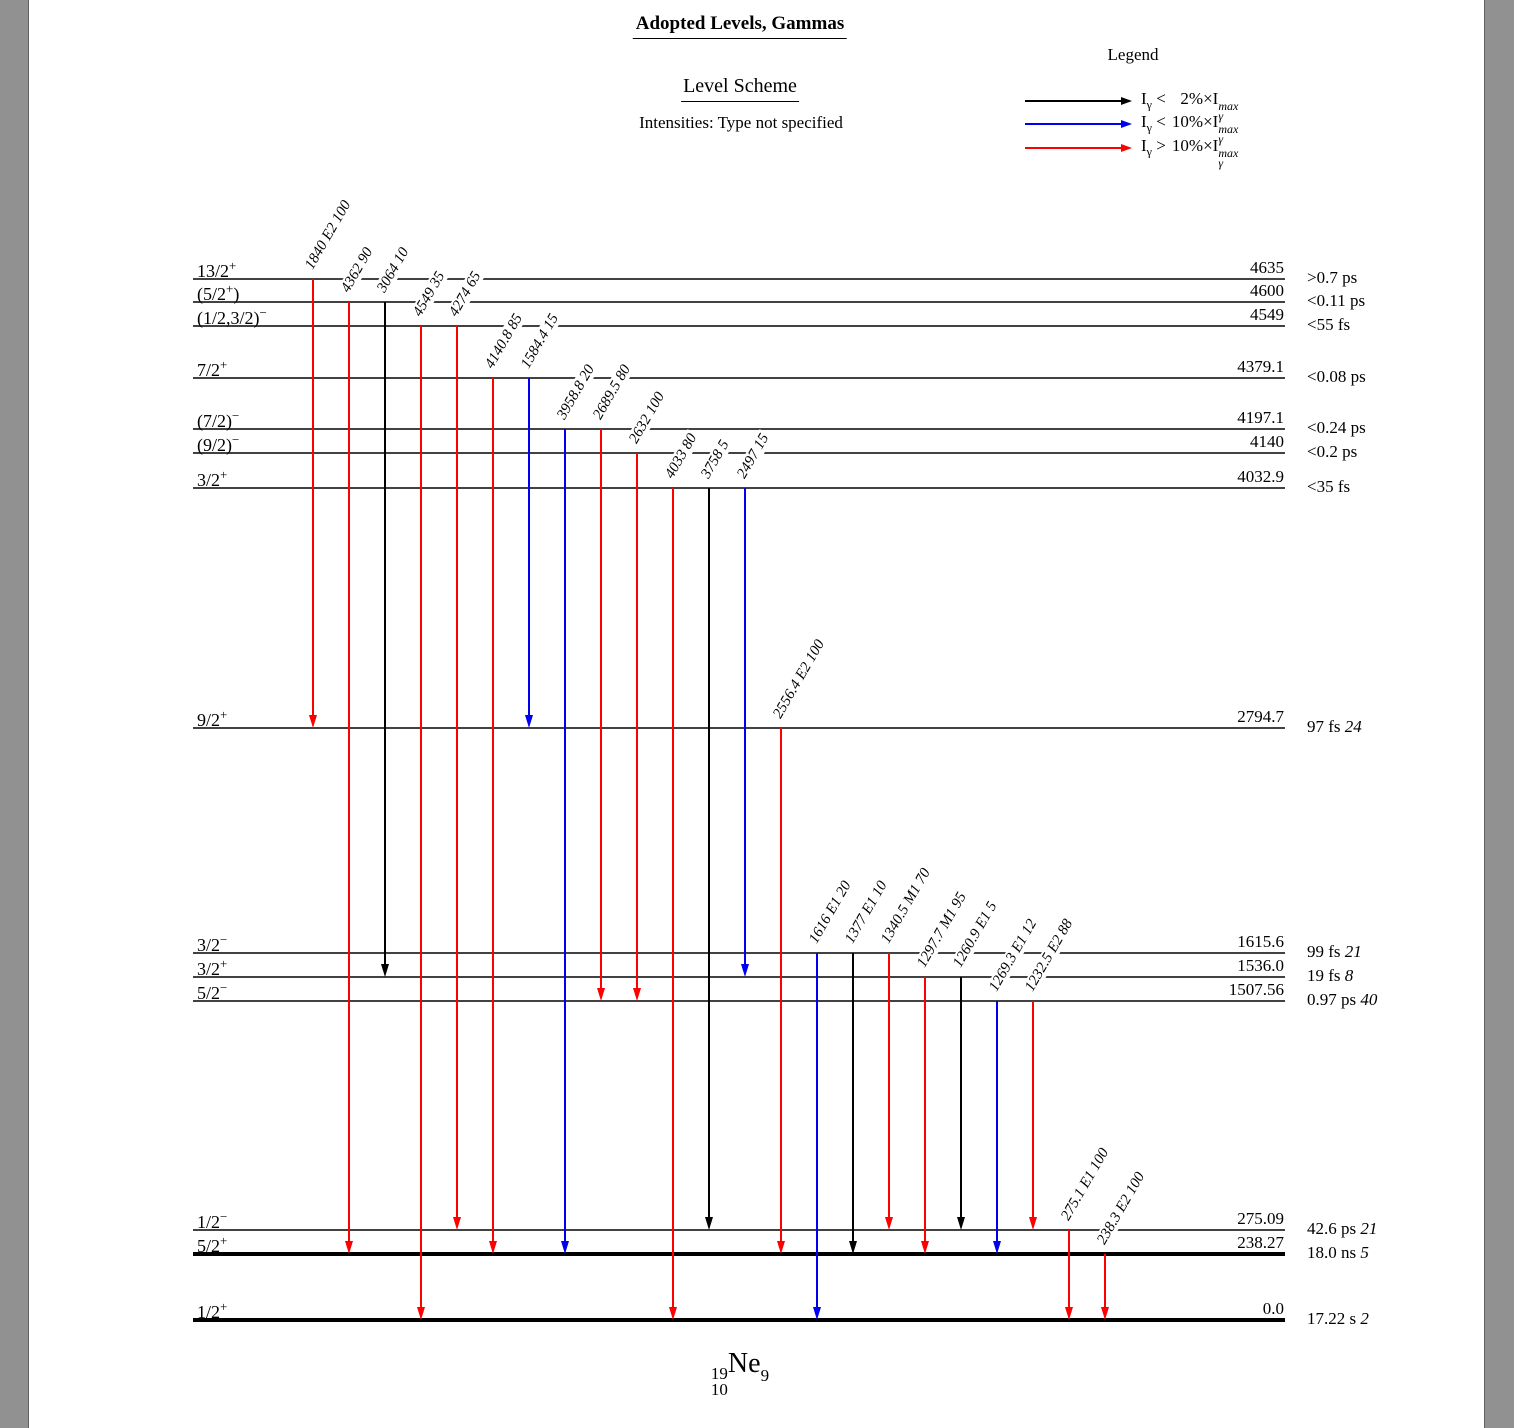 The image size is (1514, 1428). Describe the element at coordinates (1260, 476) in the screenshot. I see `level-energy-label: 4032.9` at that location.